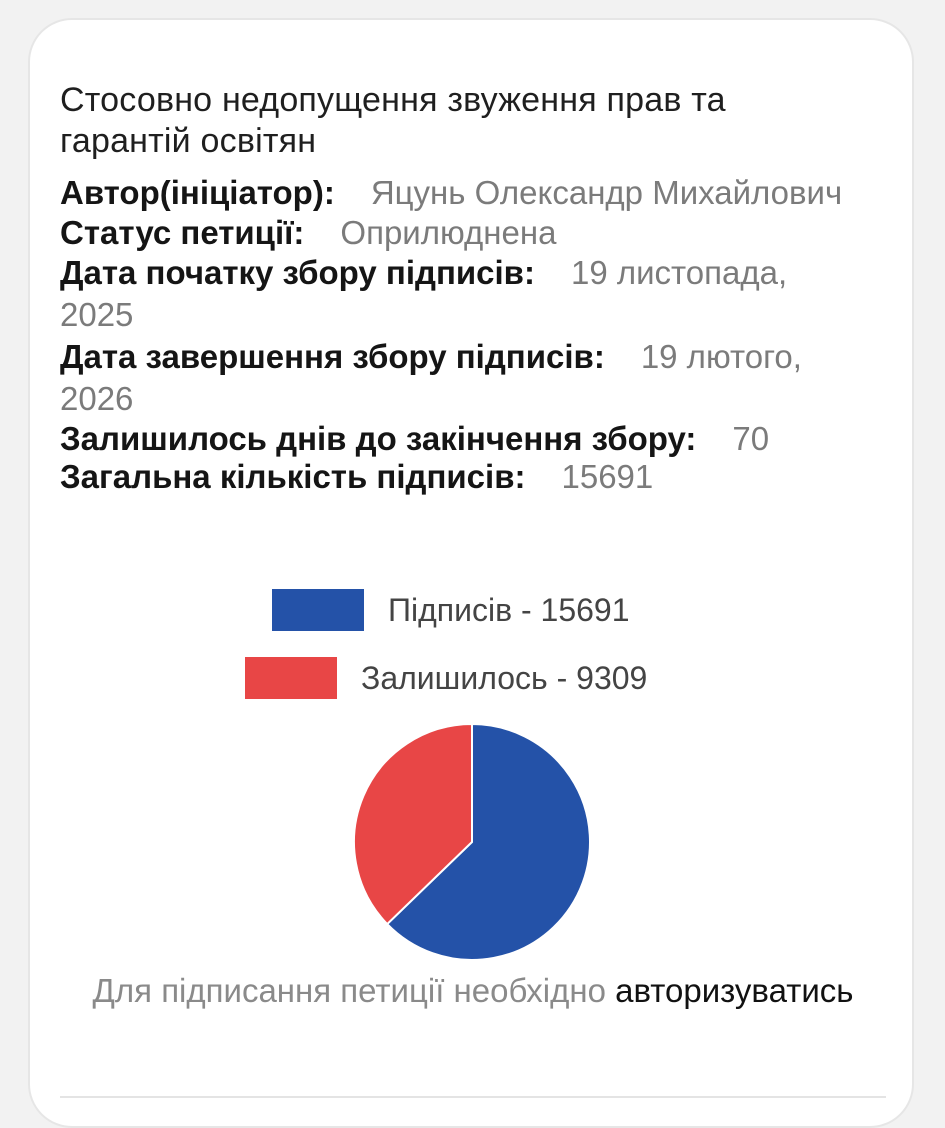 The height and width of the screenshot is (1128, 945). I want to click on legend-swatch-signed, so click(318, 610).